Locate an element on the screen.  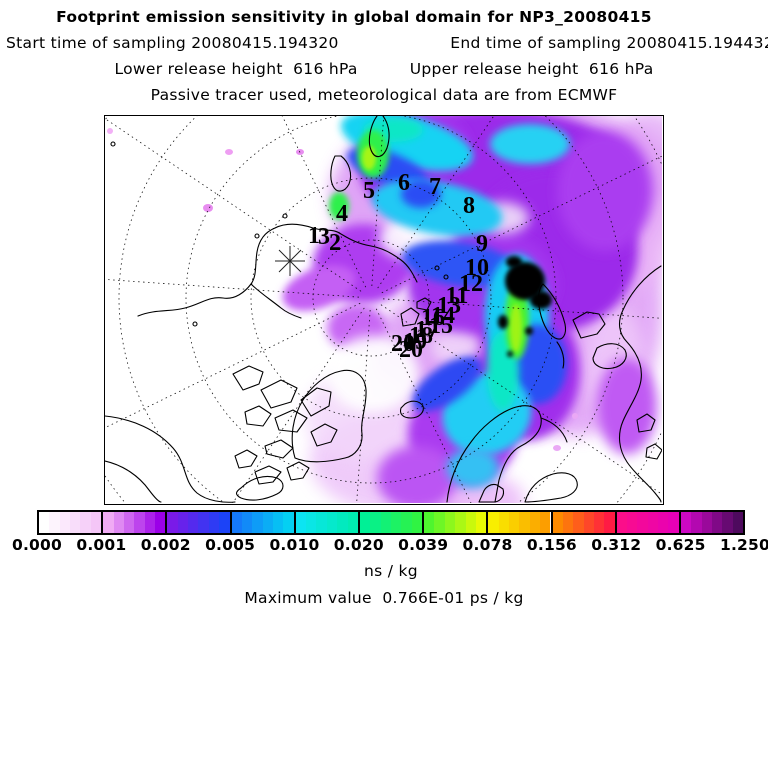
colorbar-tick-label: 1.250 is located at coordinates (743, 545).